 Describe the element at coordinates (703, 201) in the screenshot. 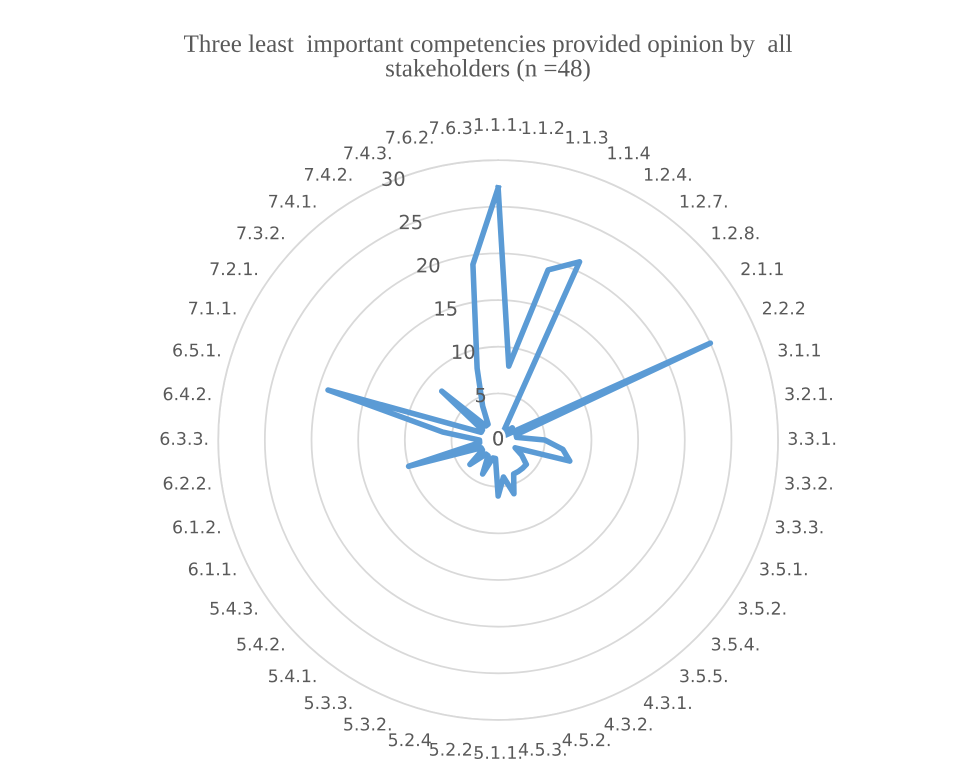

I see `spoke-label: 1.2.7.` at that location.